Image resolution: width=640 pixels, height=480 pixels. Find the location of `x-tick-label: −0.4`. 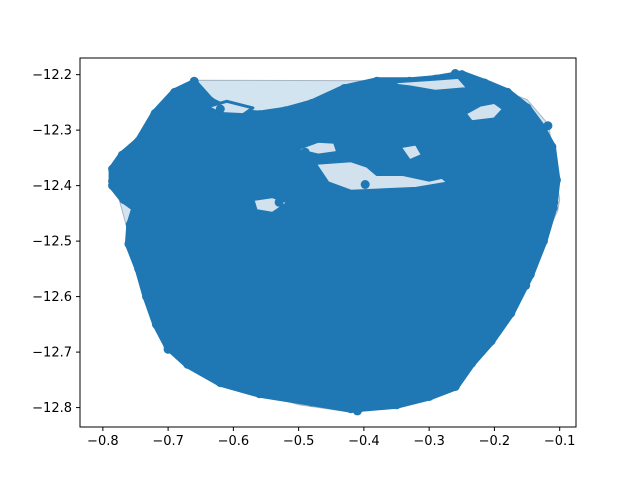

x-tick-label: −0.4 is located at coordinates (364, 441).